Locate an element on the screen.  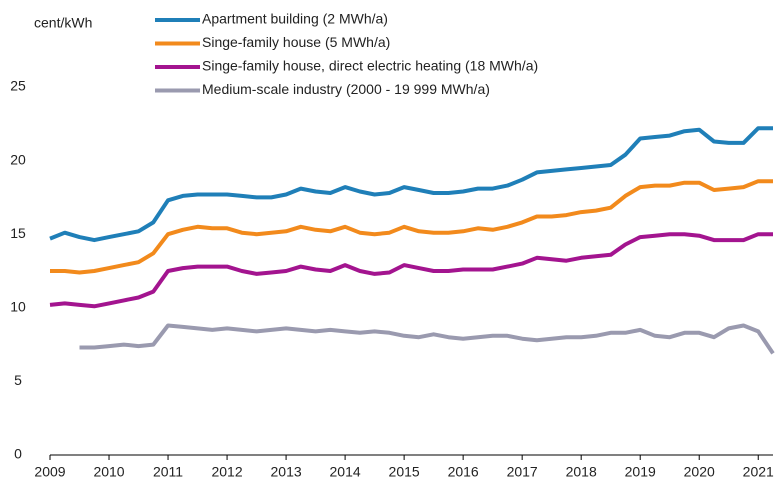
y-tick-label: 20 is located at coordinates (18, 159).